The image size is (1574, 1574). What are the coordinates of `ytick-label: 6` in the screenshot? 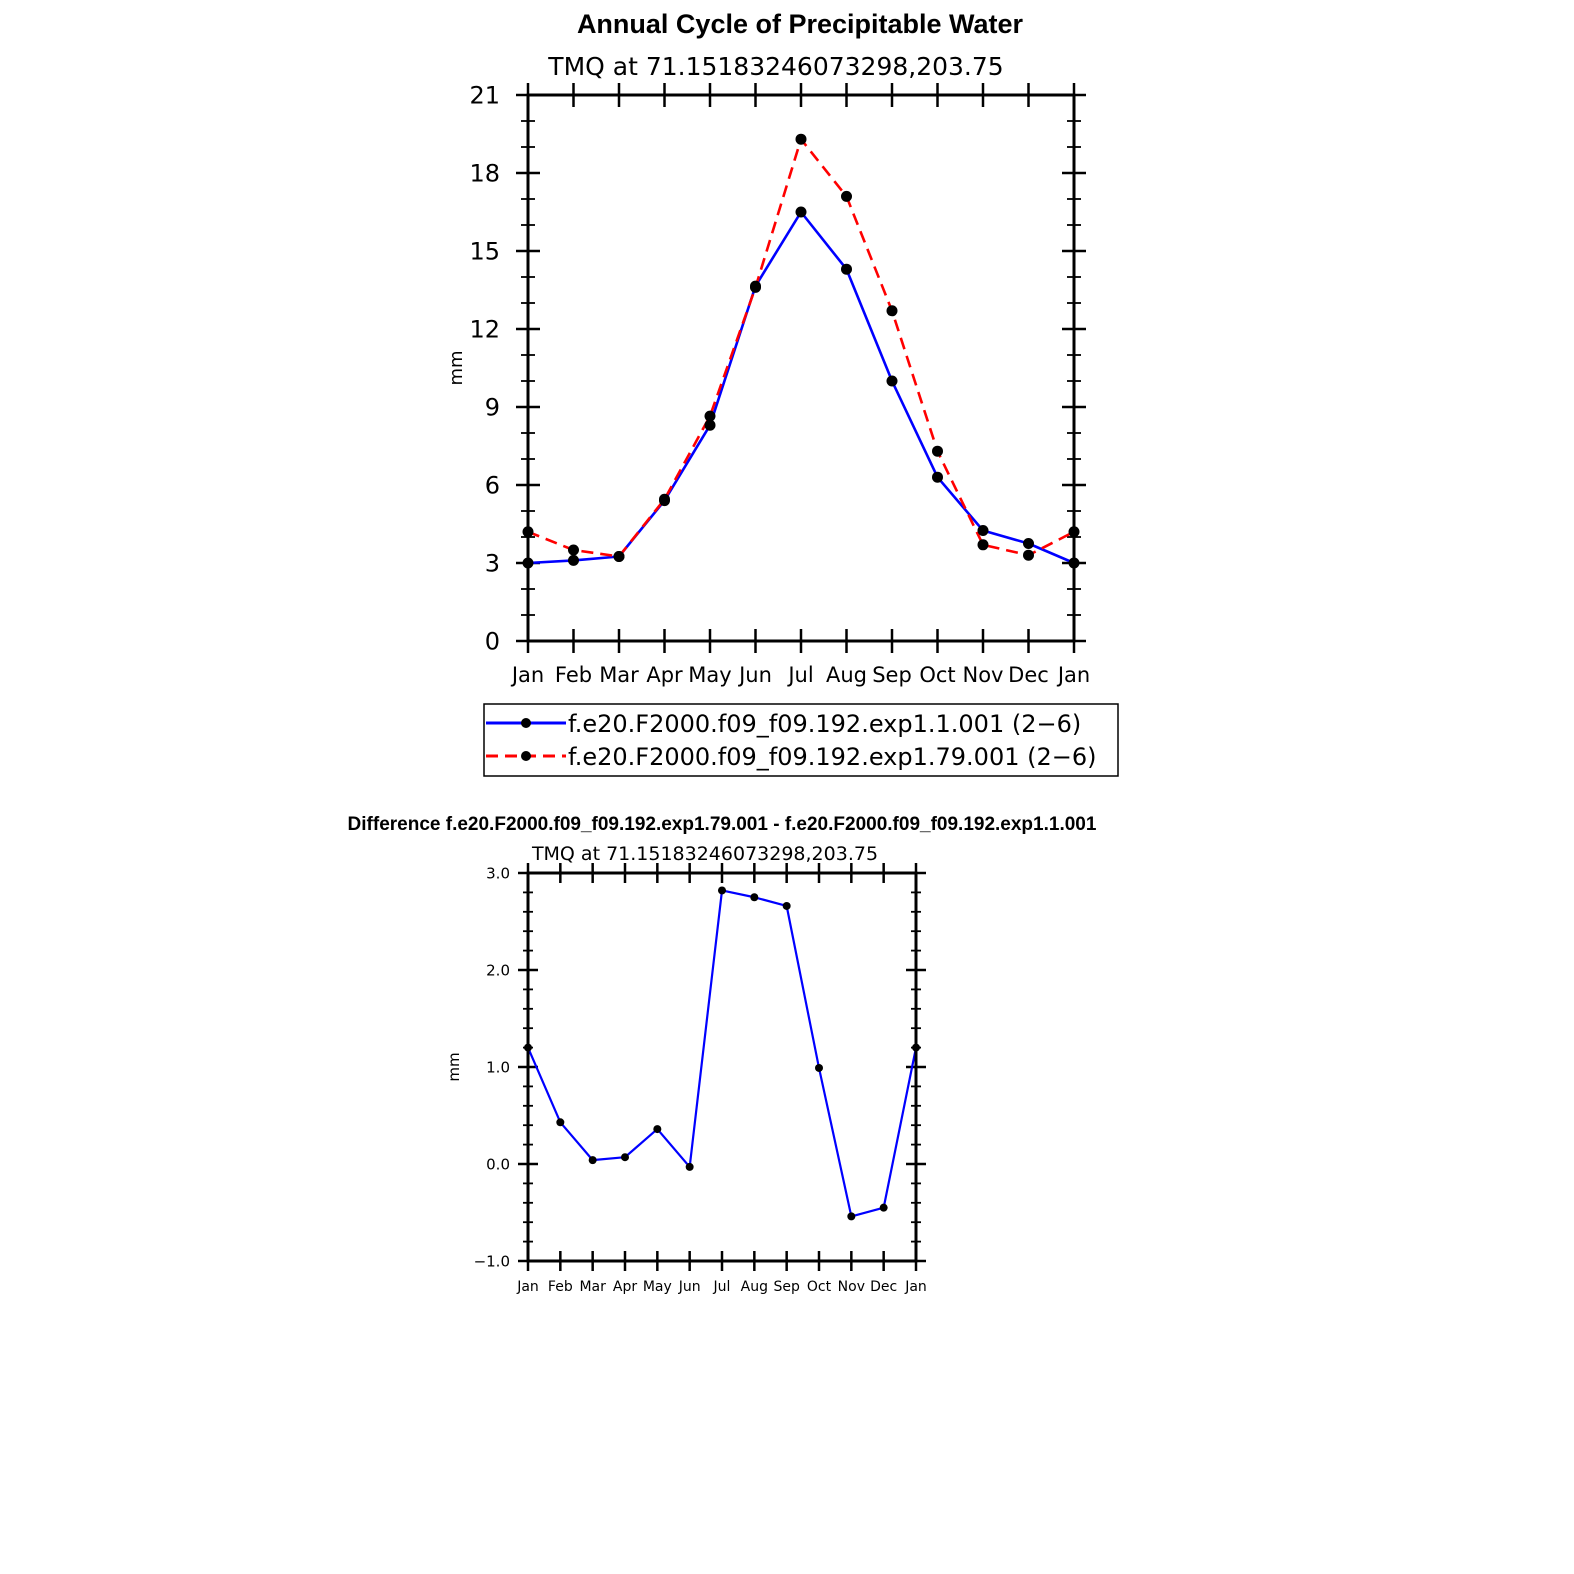 It's located at (492, 486).